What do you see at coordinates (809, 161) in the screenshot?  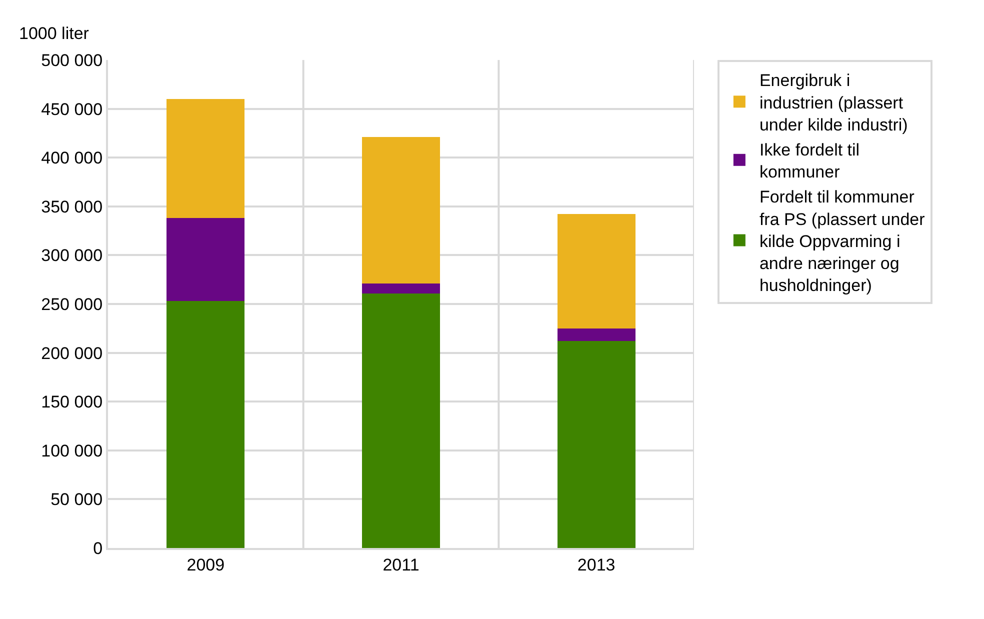 I see `legend-label: Ikke fordelt til kommuner` at bounding box center [809, 161].